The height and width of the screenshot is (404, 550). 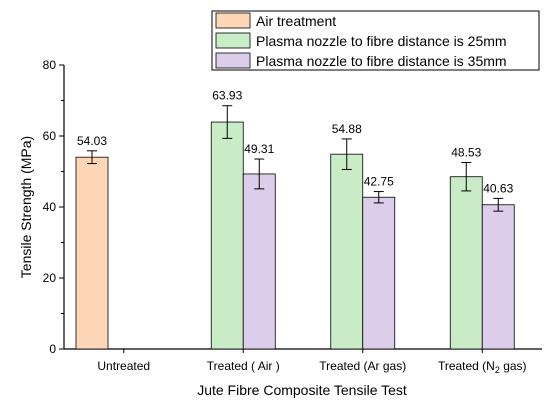 I want to click on y-tick-label: 40, so click(x=50, y=207).